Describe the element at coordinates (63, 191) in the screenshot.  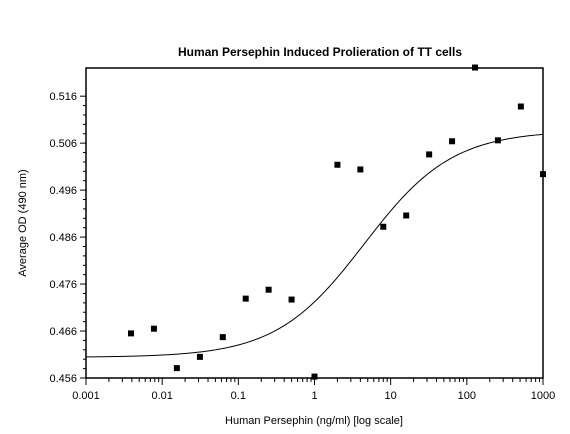
I see `y-tick-label: 0.496` at that location.